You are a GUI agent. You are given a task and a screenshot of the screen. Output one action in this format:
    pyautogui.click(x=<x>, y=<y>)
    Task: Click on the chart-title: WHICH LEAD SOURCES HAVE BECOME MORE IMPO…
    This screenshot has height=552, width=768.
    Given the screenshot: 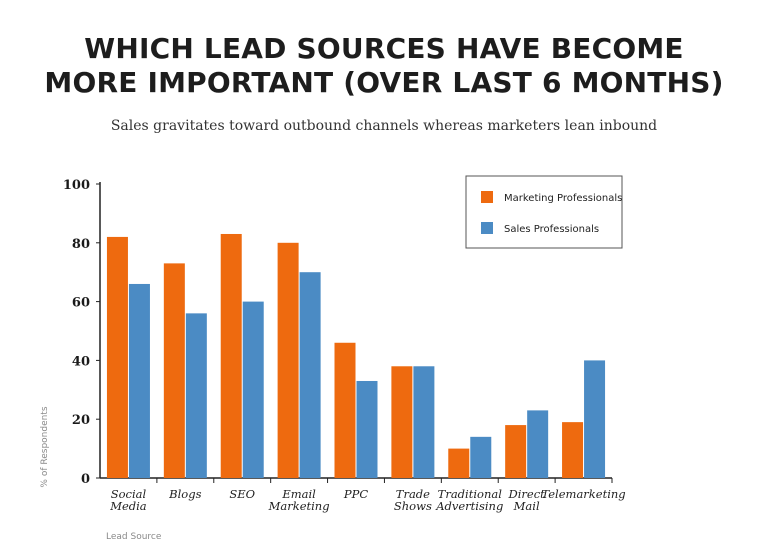 What is the action you would take?
    pyautogui.click(x=384, y=66)
    